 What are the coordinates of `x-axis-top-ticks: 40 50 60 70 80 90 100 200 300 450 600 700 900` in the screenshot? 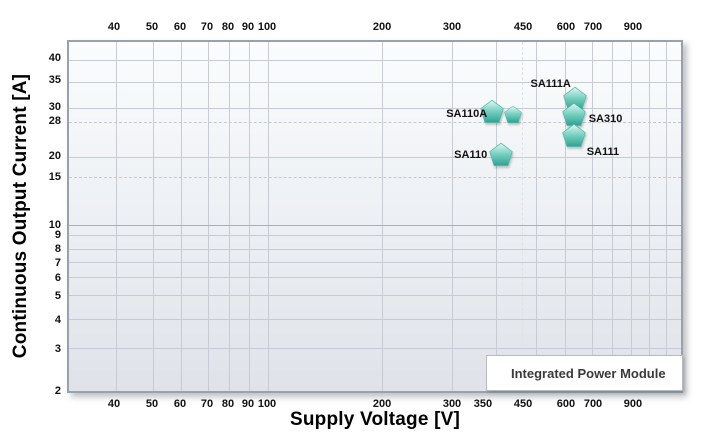 It's located at (375, 28).